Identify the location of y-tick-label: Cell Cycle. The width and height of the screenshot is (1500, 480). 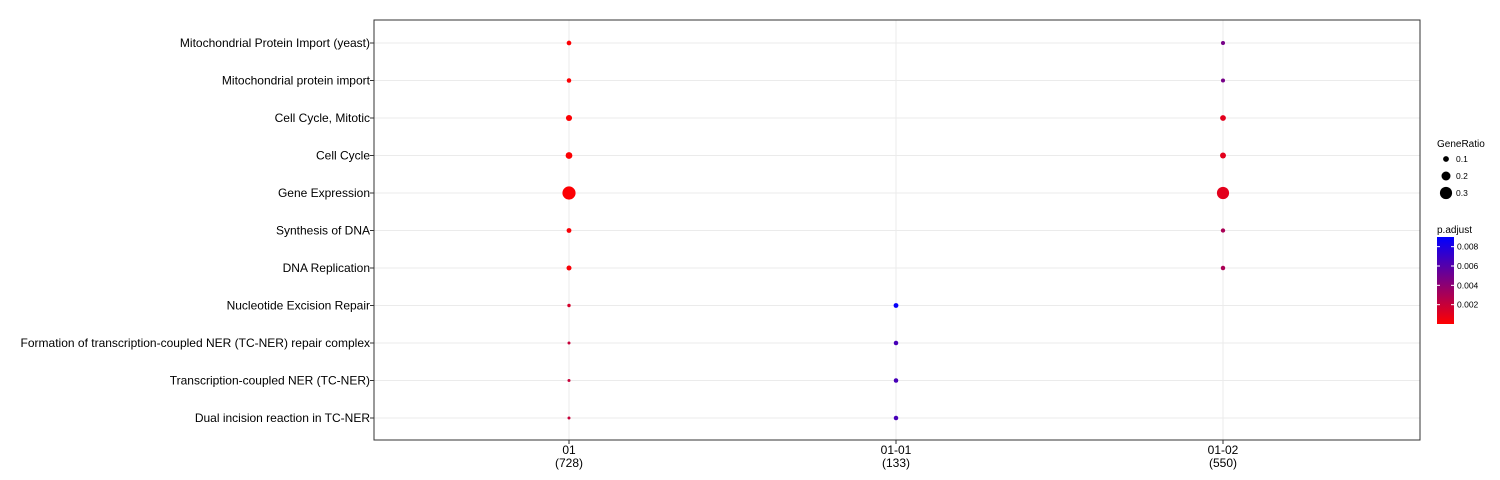
(343, 156).